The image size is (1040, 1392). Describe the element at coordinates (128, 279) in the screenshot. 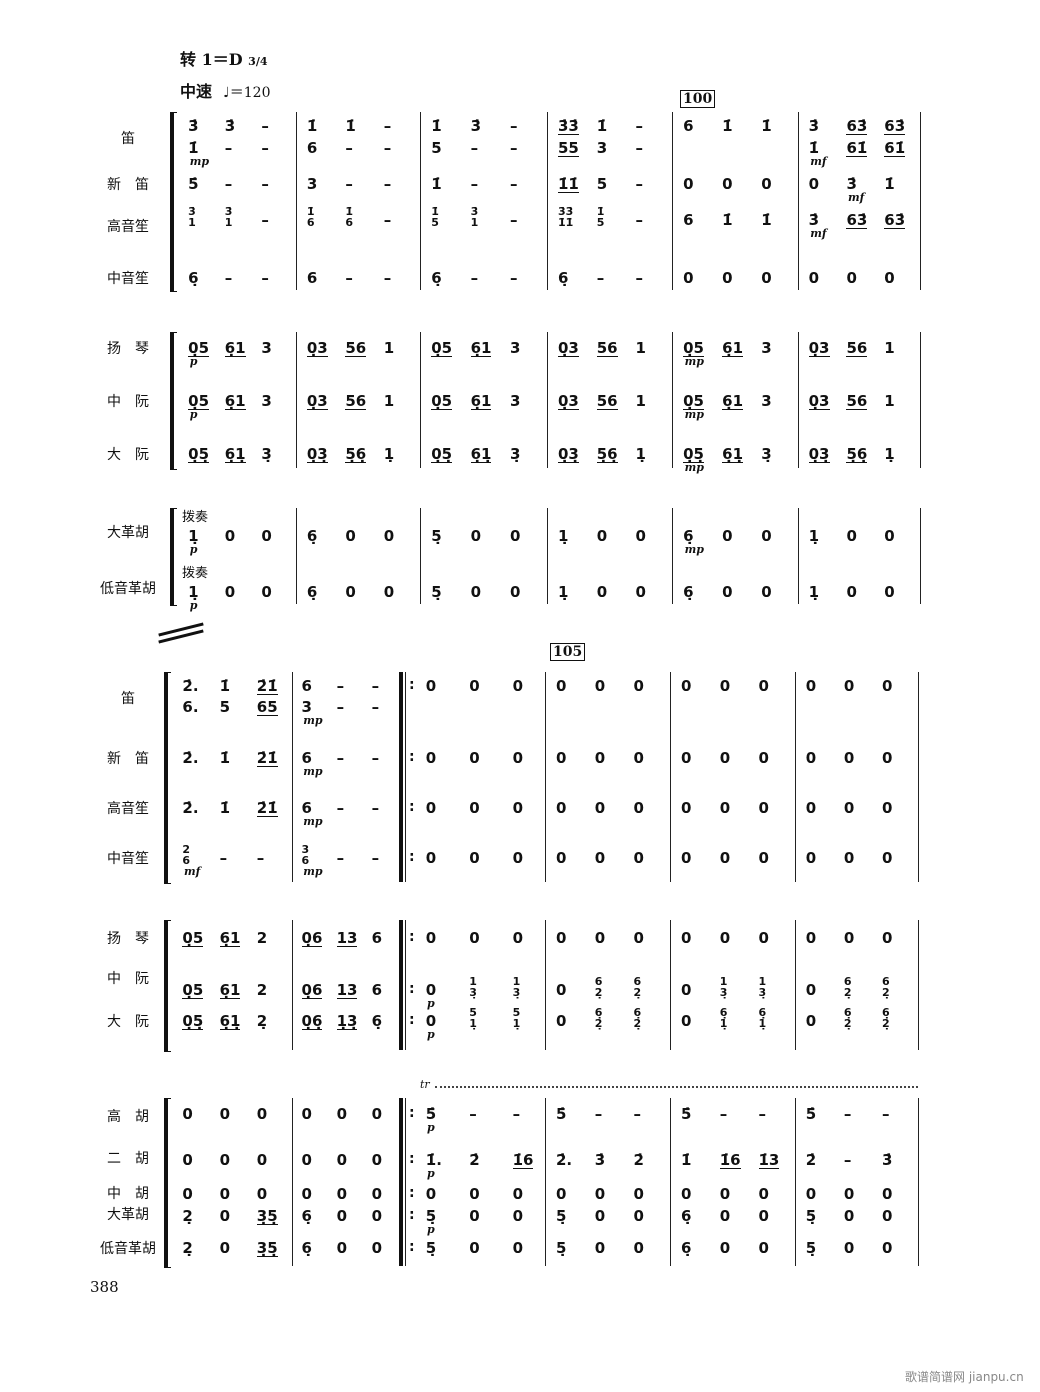

I see `instrument-name: 中音笙` at that location.